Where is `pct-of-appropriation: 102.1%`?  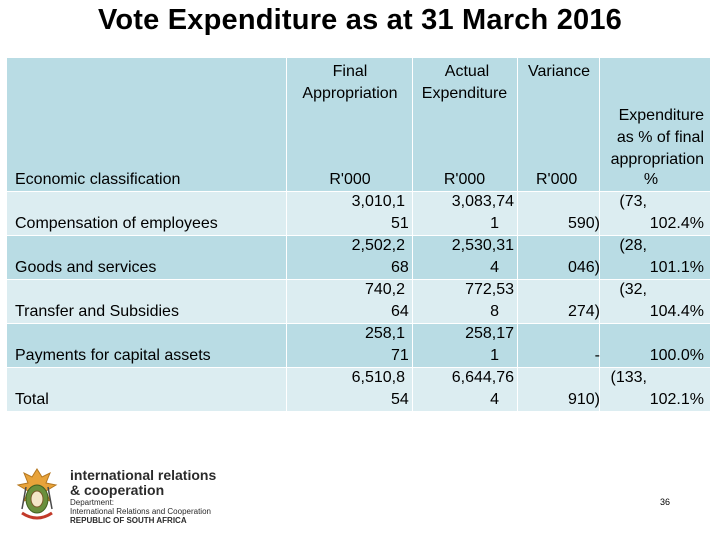
pct-of-appropriation: 102.1% is located at coordinates (676, 399).